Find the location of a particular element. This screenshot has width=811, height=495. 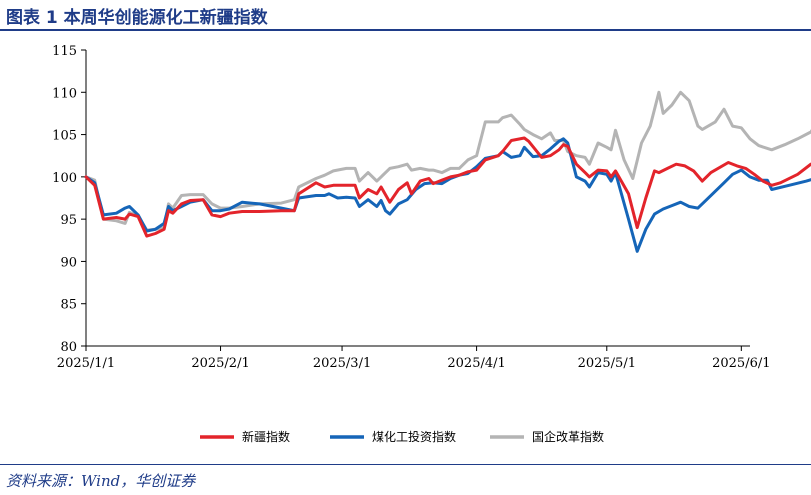

y-tick-label: 80 is located at coordinates (68, 347).